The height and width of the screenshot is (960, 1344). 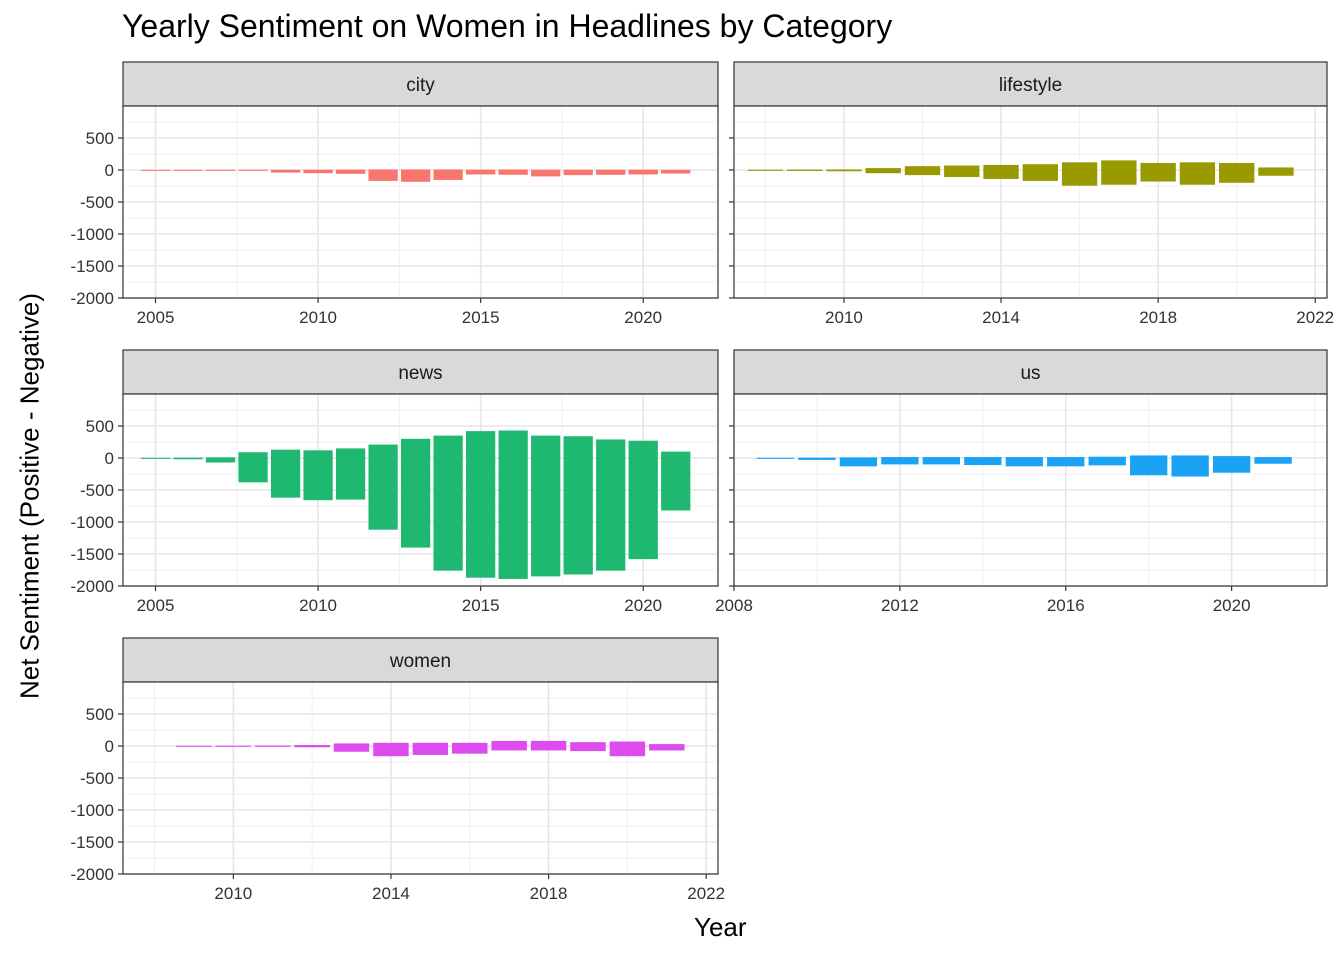 I want to click on y-tick-label: -2000, so click(x=92, y=586).